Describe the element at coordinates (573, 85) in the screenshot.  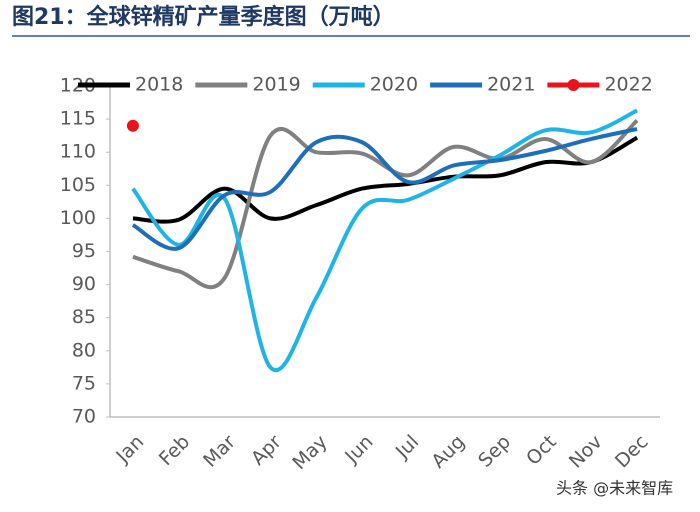
I see `legend-marker` at that location.